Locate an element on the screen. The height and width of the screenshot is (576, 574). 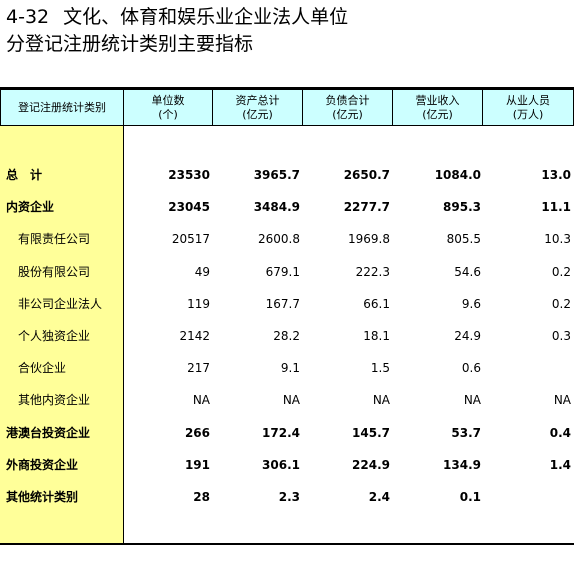
table-cell: 28 is located at coordinates (201, 497).